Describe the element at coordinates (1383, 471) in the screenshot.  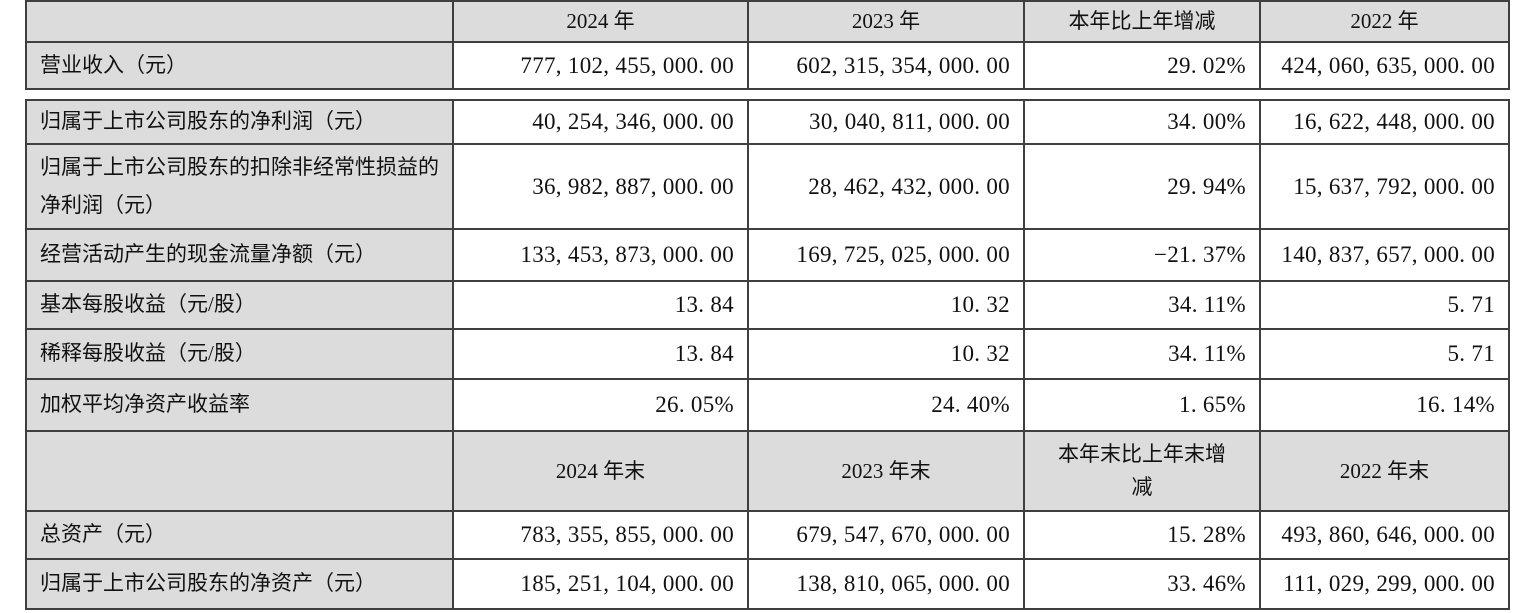
I see `header-2022-eoy: 2022 年末` at that location.